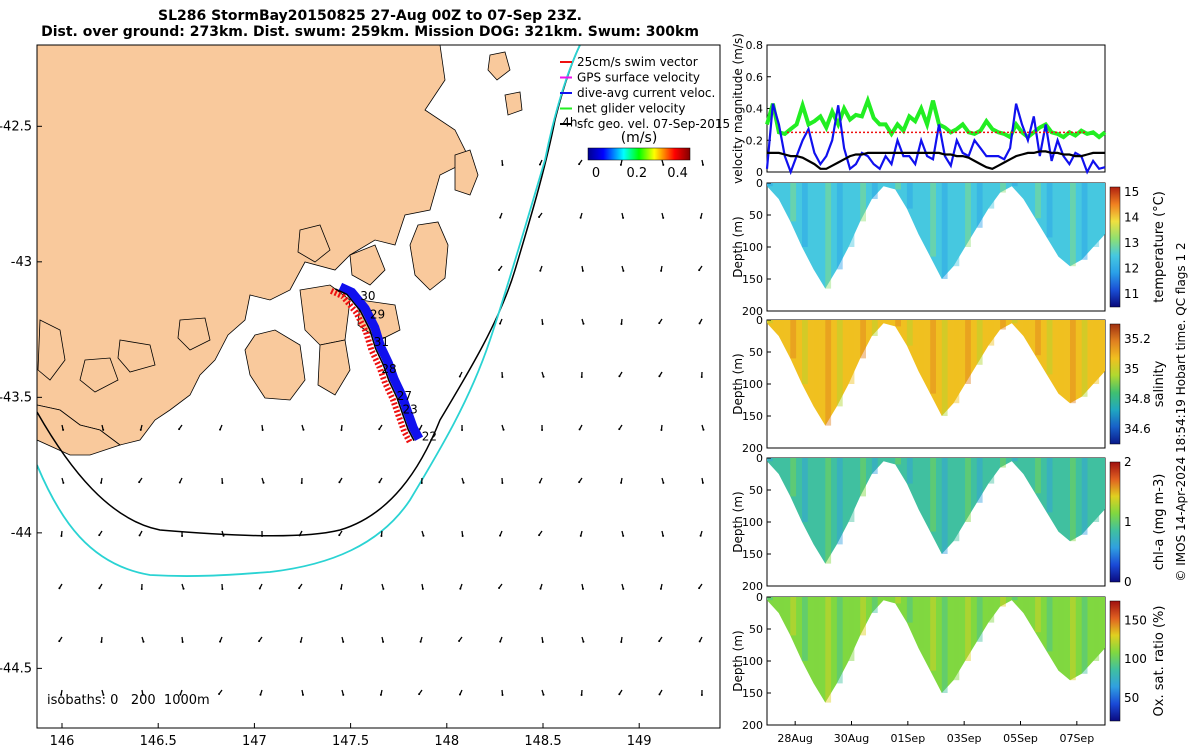 The width and height of the screenshot is (1200, 750). Describe the element at coordinates (755, 45) in the screenshot. I see `vel-ytick-label: 0.8` at that location.